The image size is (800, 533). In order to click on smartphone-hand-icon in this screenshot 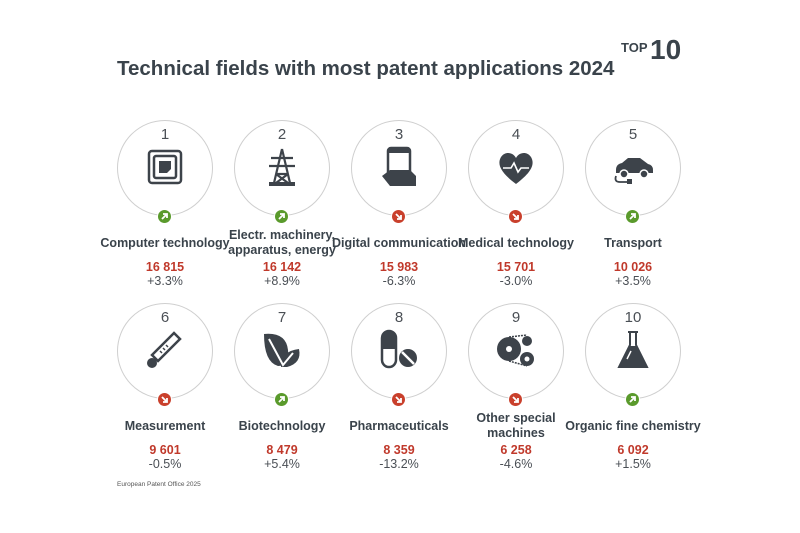, I will do `click(399, 166)`.